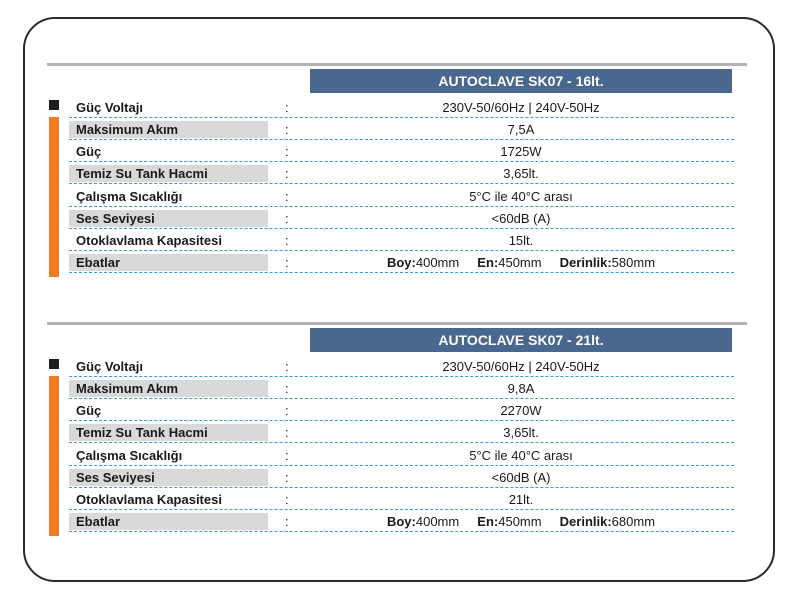 This screenshot has width=800, height=600. Describe the element at coordinates (521, 240) in the screenshot. I see `row-value: 15lt.` at that location.